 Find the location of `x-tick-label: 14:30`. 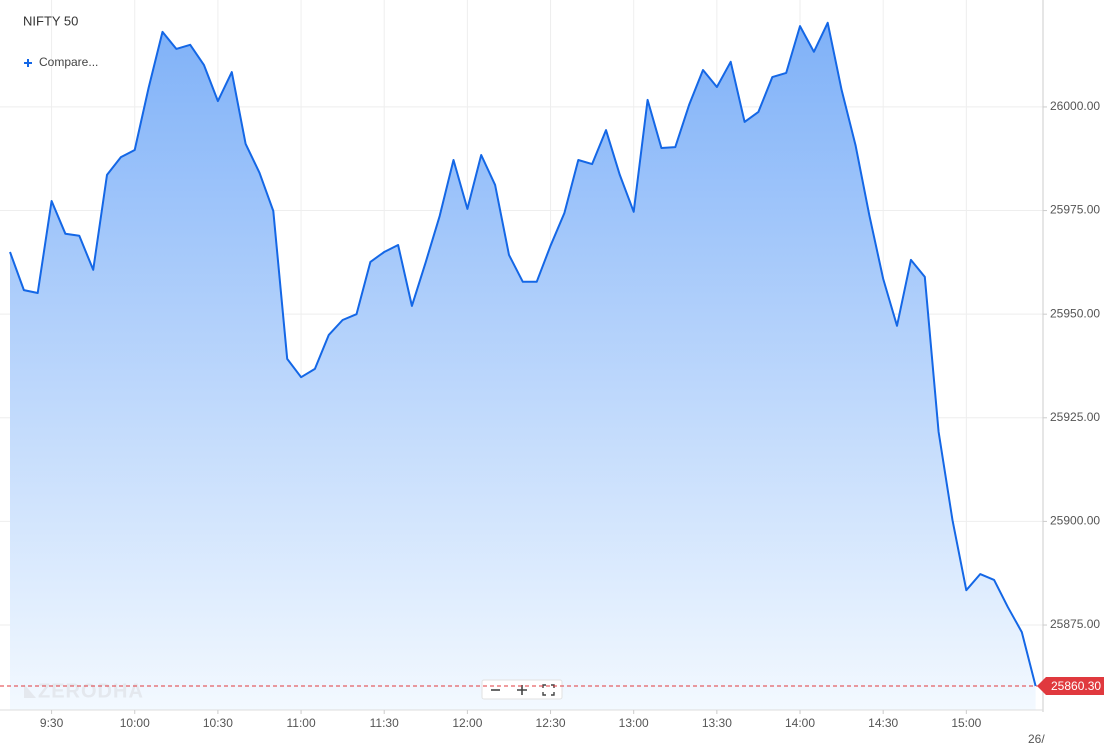

x-tick-label: 14:30 is located at coordinates (883, 723).